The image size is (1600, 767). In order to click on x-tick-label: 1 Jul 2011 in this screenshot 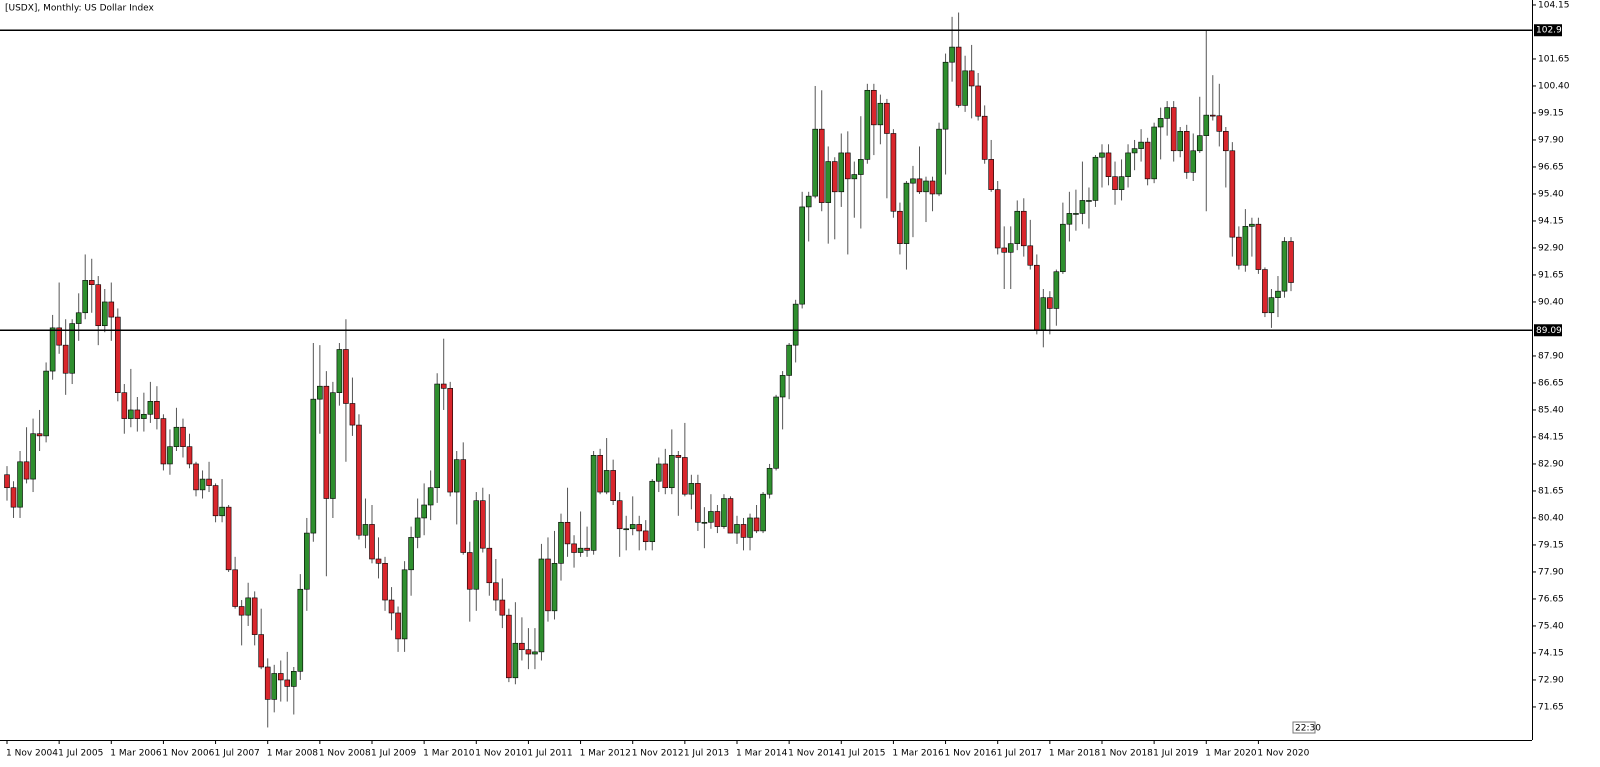, I will do `click(549, 754)`.